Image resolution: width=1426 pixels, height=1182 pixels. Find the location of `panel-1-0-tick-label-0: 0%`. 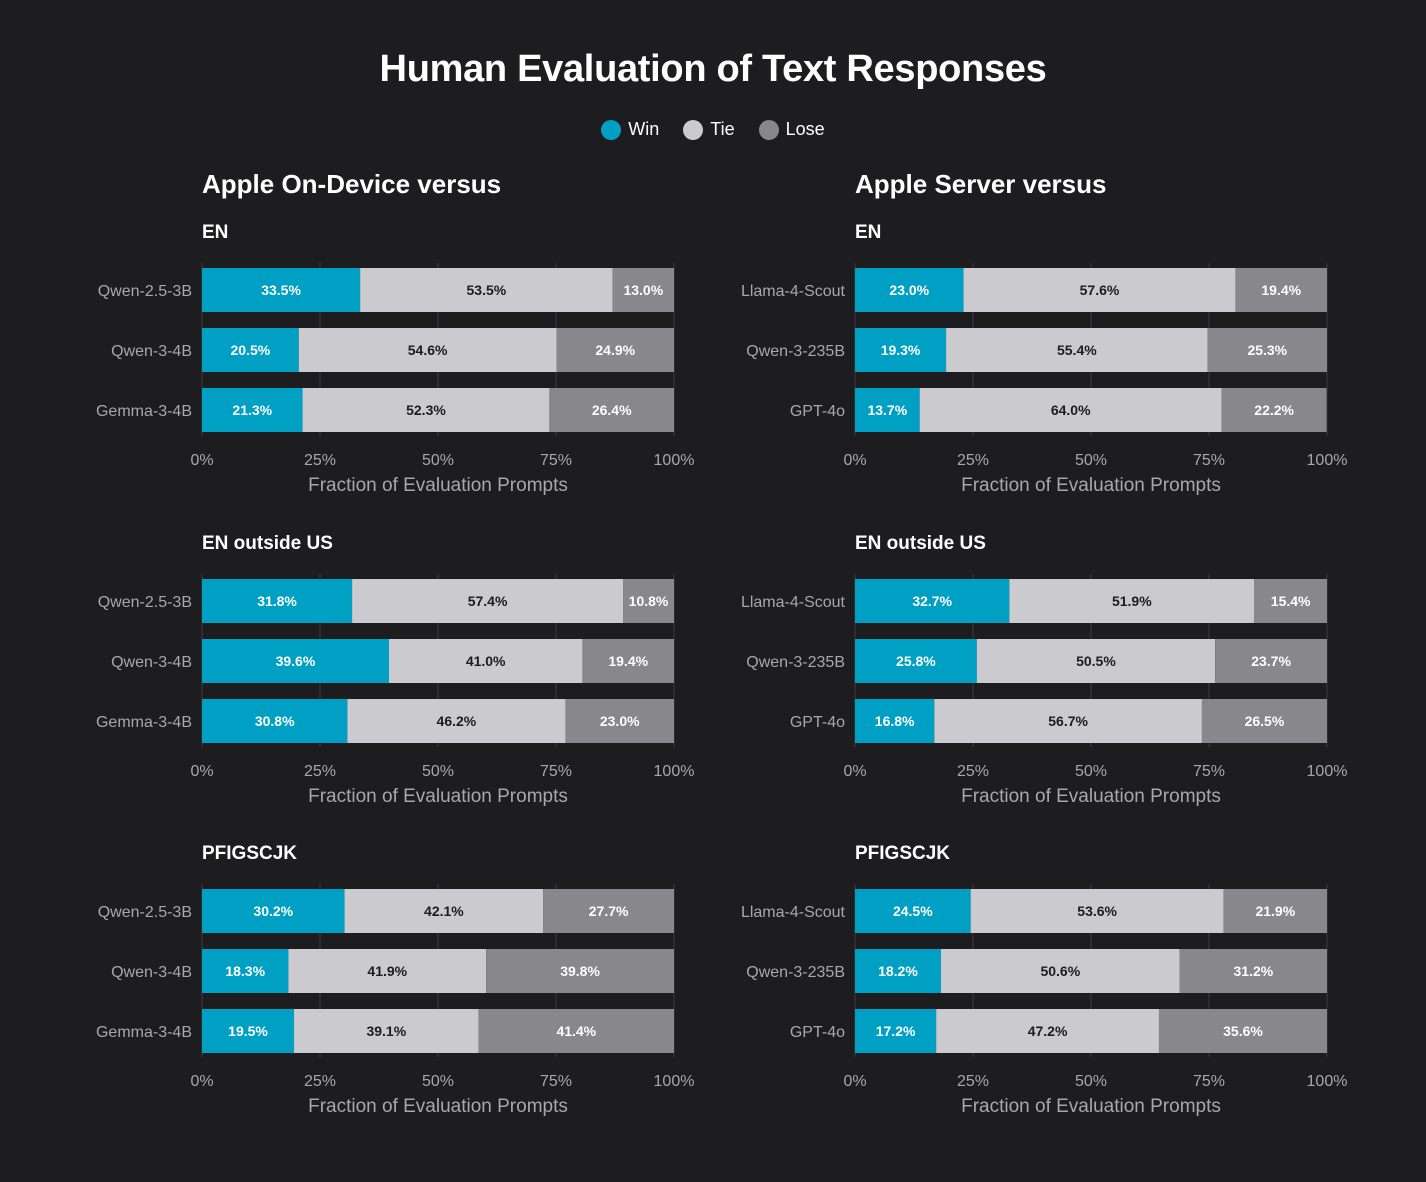

panel-1-0-tick-label-0: 0% is located at coordinates (854, 460).